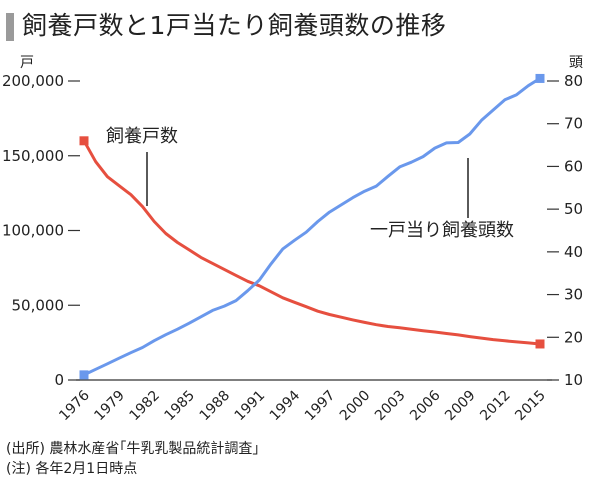 This screenshot has height=494, width=601. I want to click on x-axis-tick-label: 1976, so click(74, 405).